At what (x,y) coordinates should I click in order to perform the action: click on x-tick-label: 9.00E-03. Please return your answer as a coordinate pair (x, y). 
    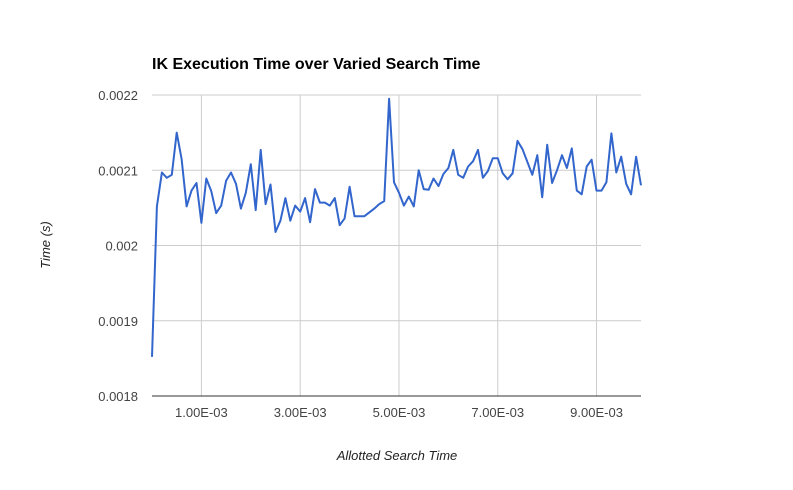
    Looking at the image, I should click on (596, 412).